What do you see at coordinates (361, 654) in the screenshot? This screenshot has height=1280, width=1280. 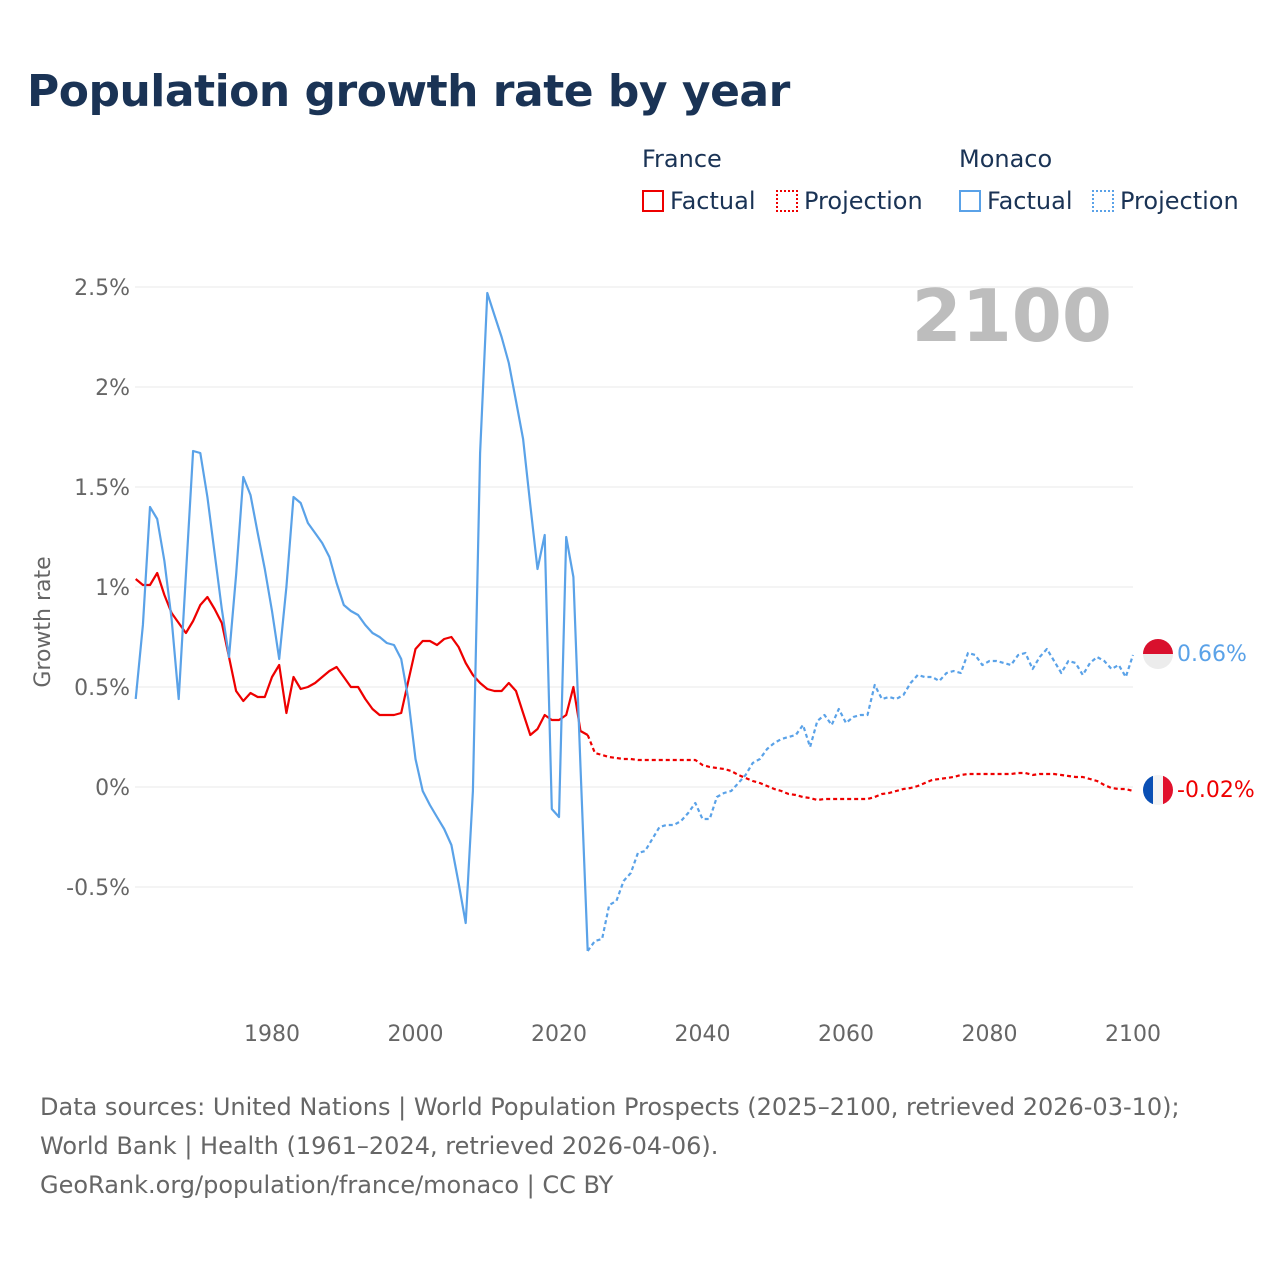 I see `france-factual-line` at bounding box center [361, 654].